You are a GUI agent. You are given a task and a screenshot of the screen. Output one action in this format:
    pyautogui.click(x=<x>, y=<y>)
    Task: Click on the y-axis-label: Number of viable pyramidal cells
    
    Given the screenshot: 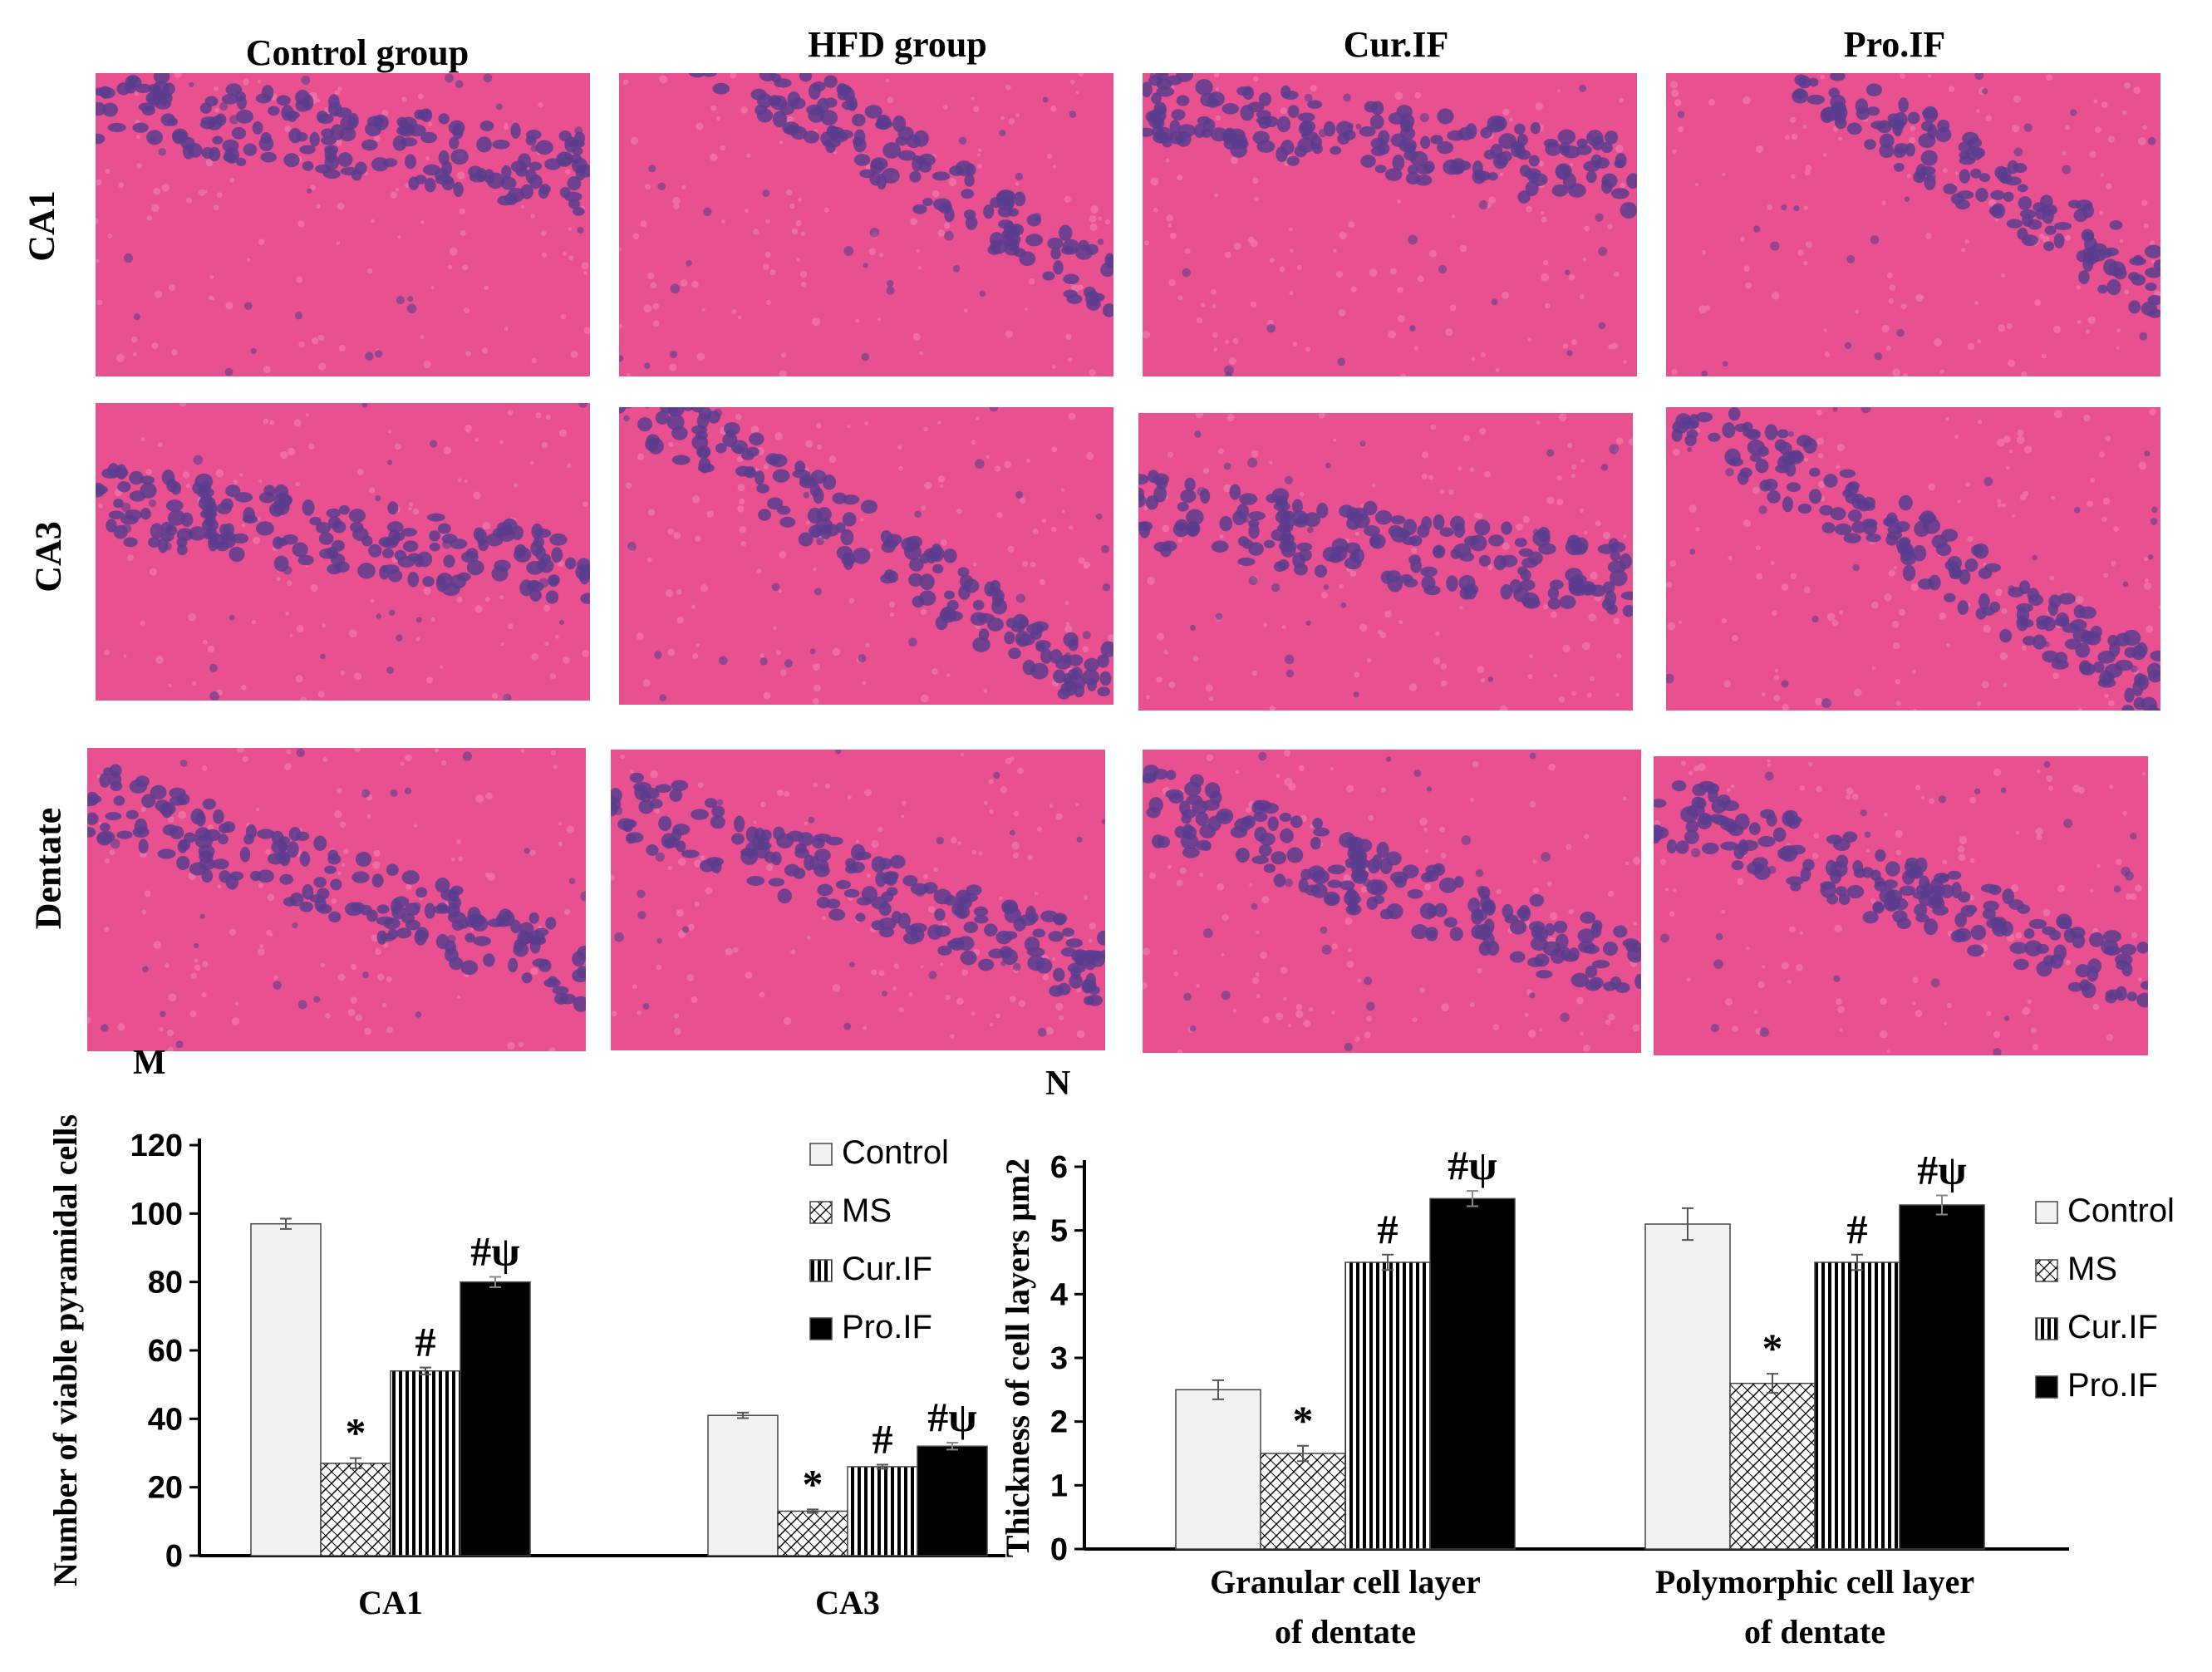 What is the action you would take?
    pyautogui.click(x=65, y=1350)
    